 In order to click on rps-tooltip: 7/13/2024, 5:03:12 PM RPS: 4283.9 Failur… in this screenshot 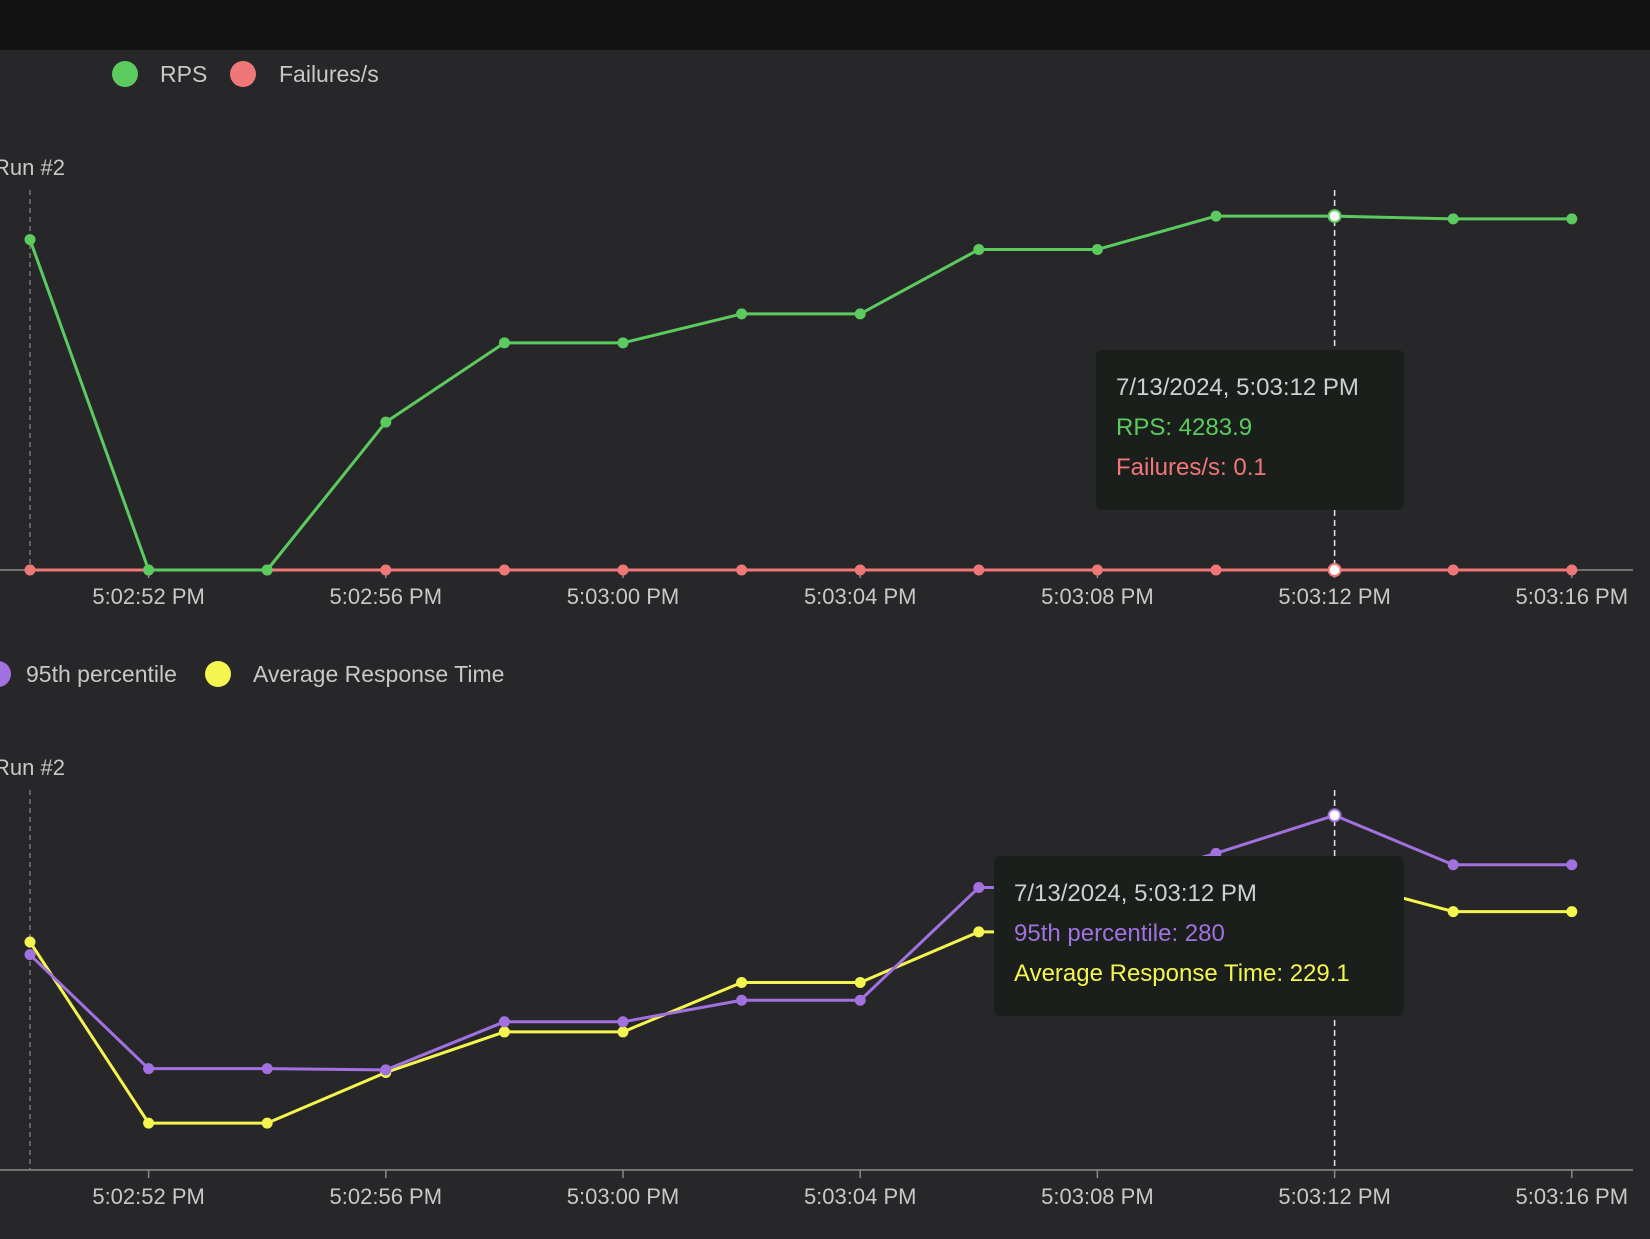, I will do `click(1250, 430)`.